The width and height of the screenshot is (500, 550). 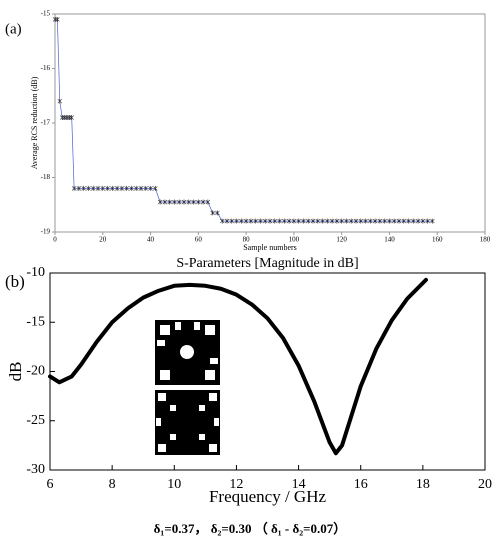 I want to click on x-tick-label: 140, so click(x=389, y=240).